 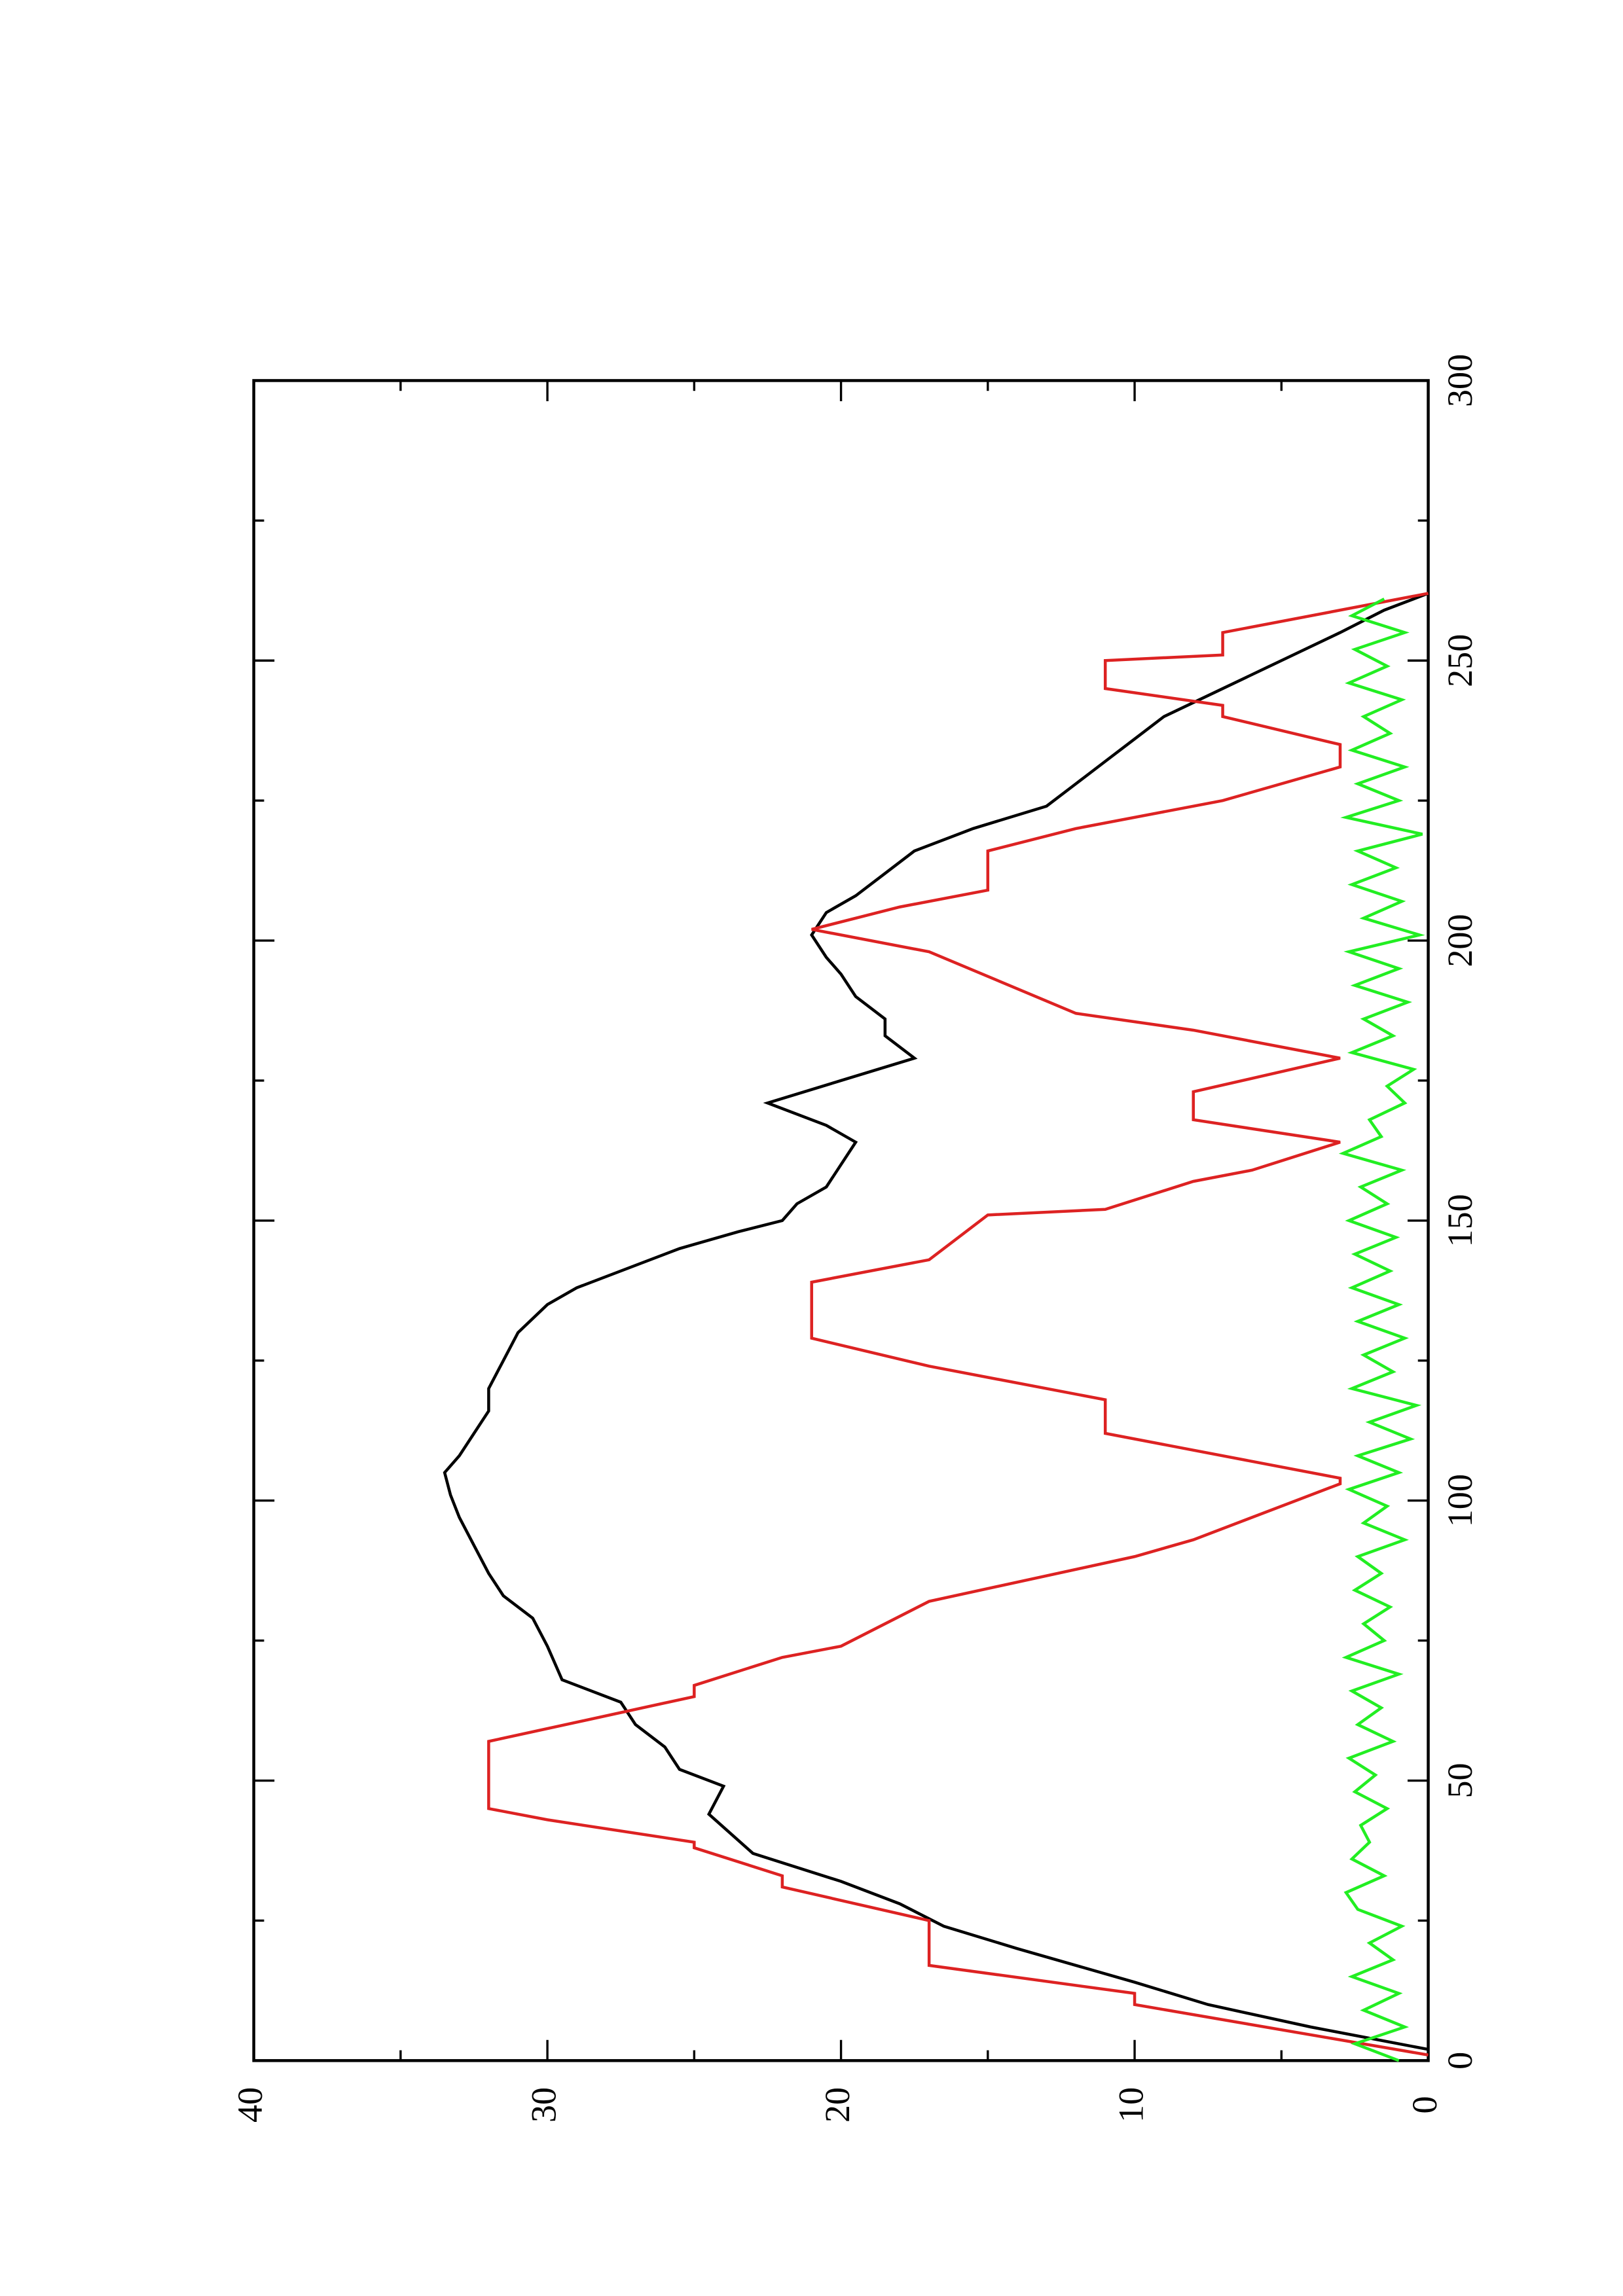 What do you see at coordinates (1460, 940) in the screenshot?
I see `x-tick-label: 200` at bounding box center [1460, 940].